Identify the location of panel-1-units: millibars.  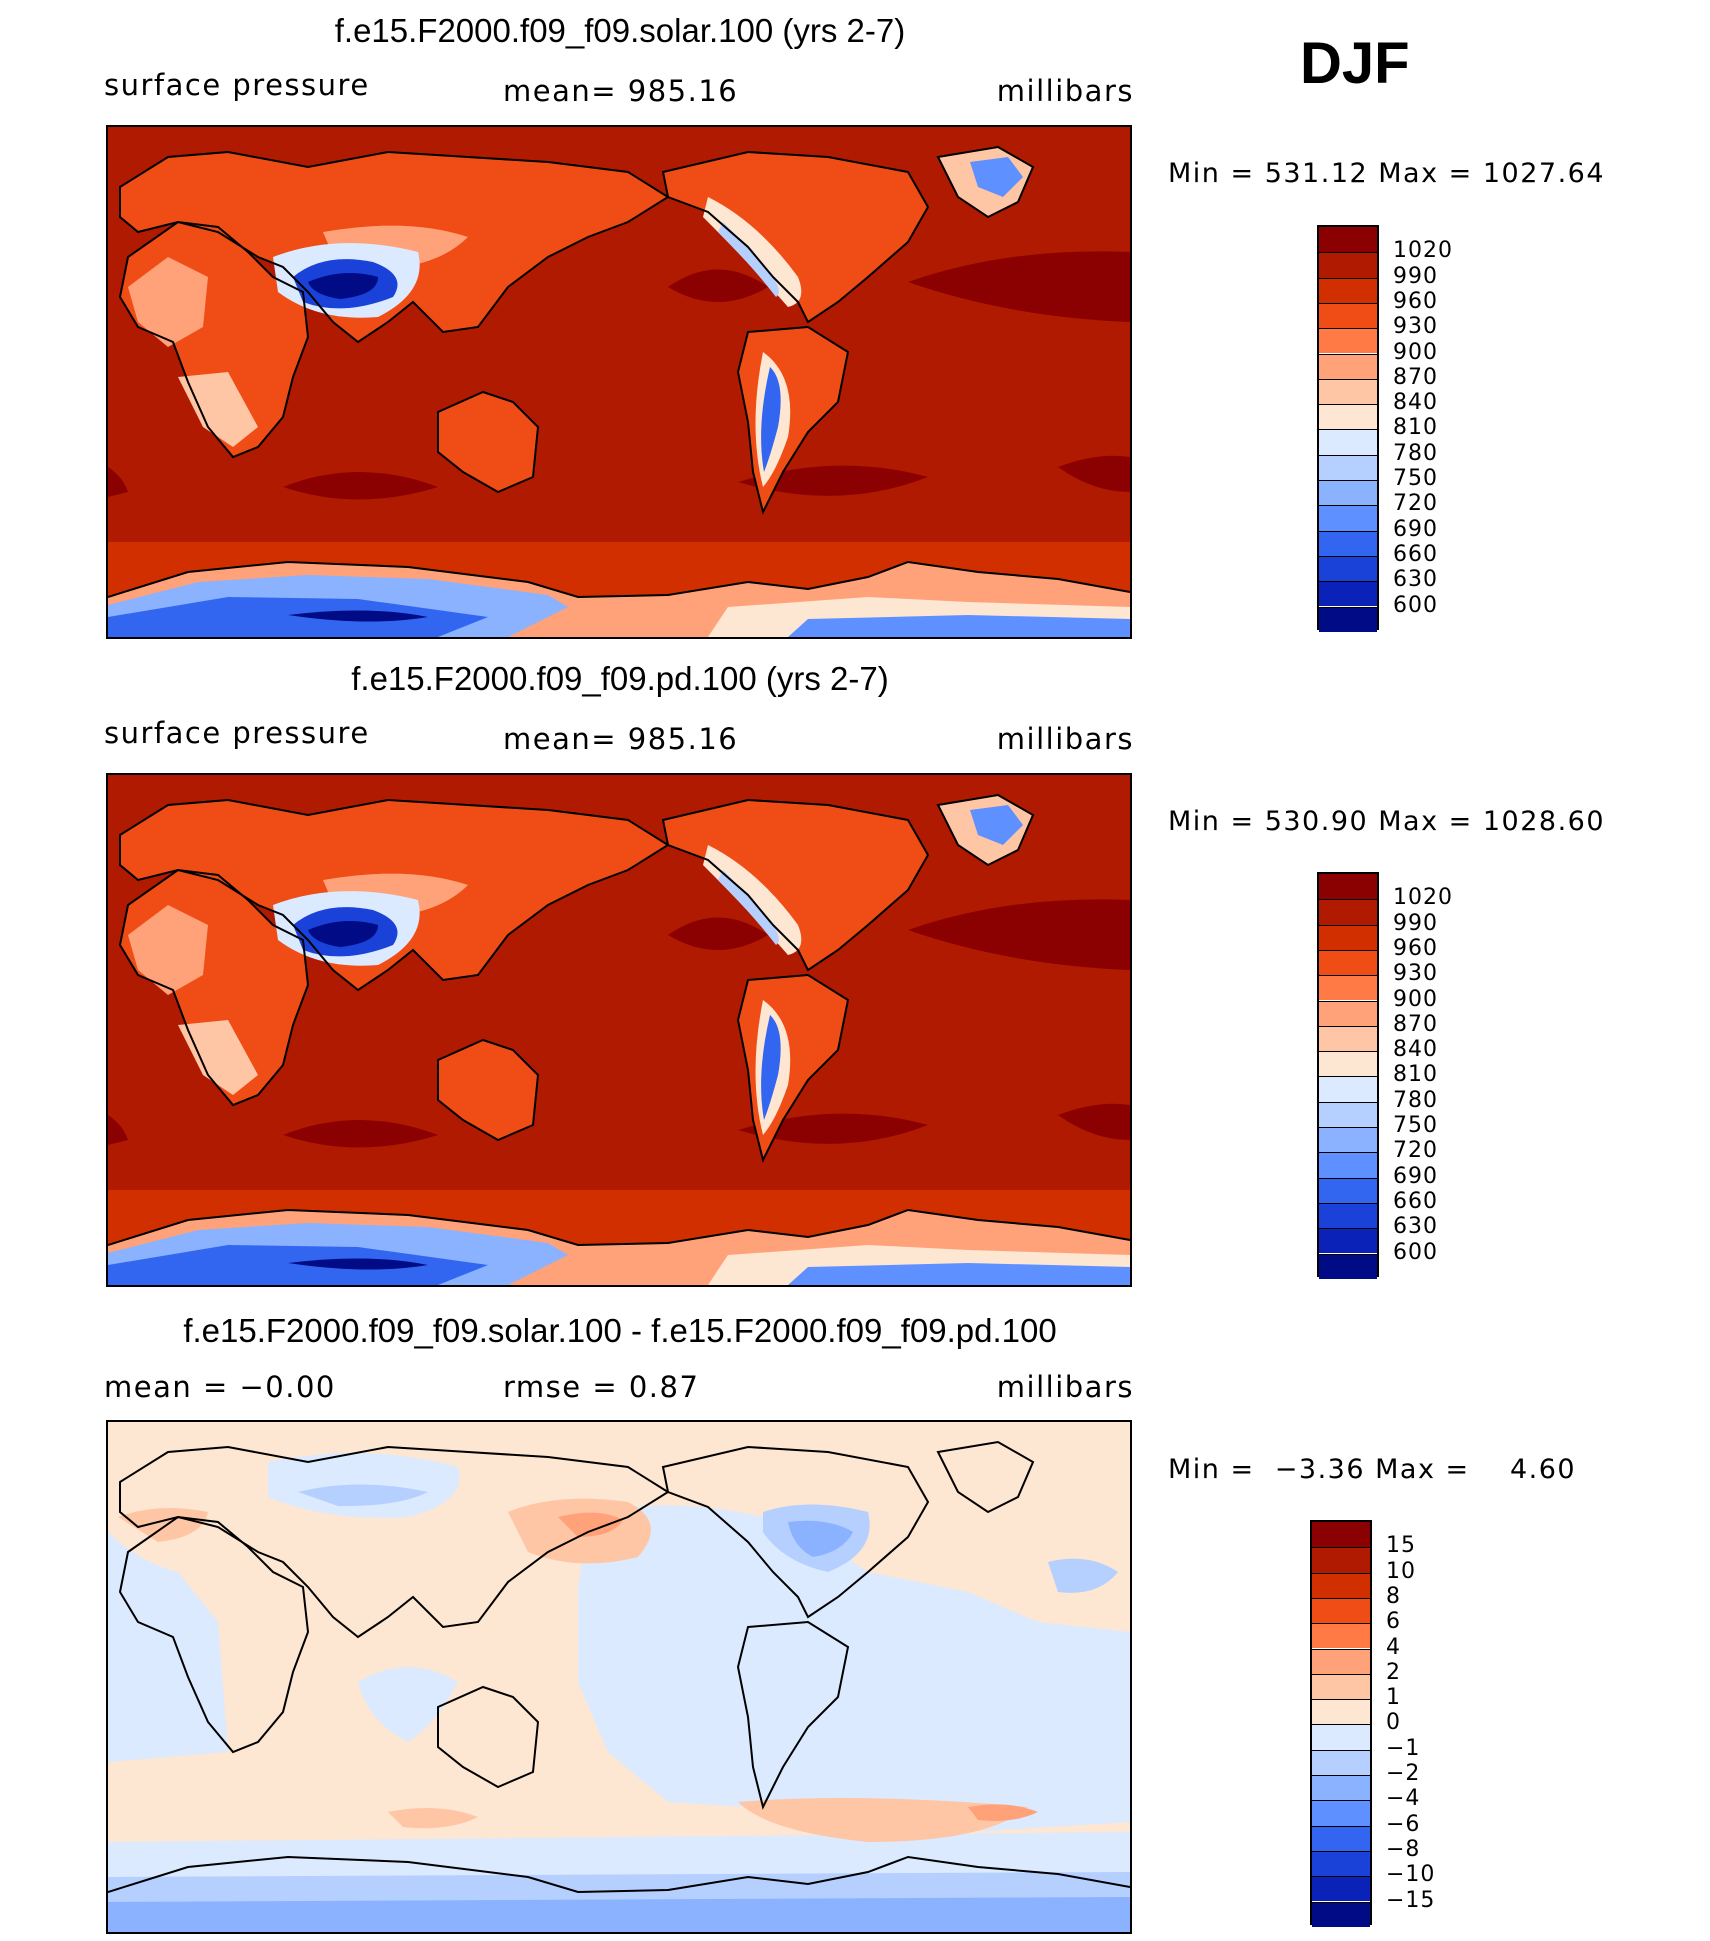
(1065, 91).